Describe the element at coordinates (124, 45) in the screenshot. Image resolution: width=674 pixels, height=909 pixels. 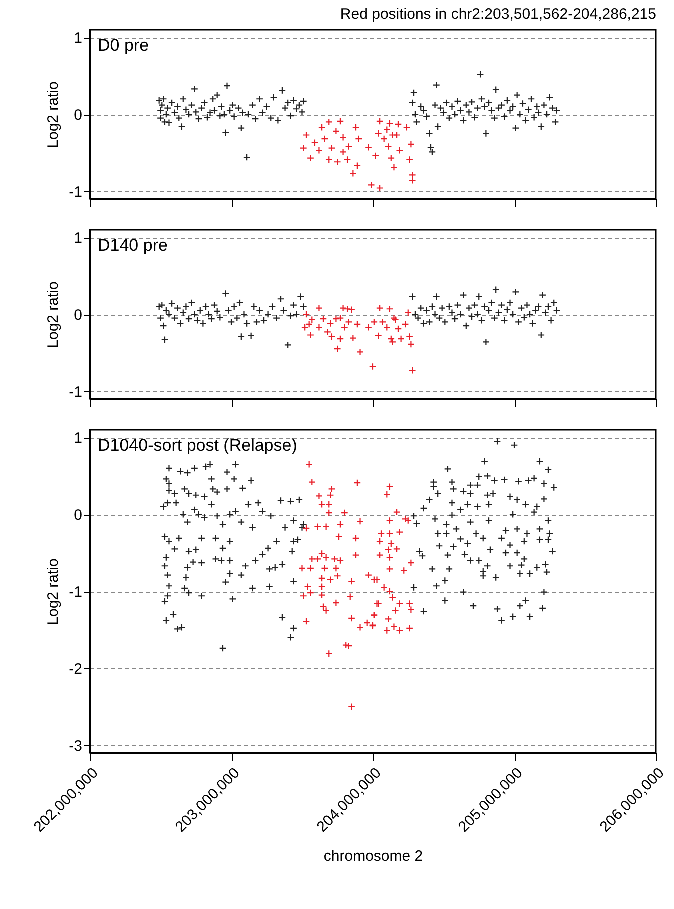
I see `annotation: D0 pre` at that location.